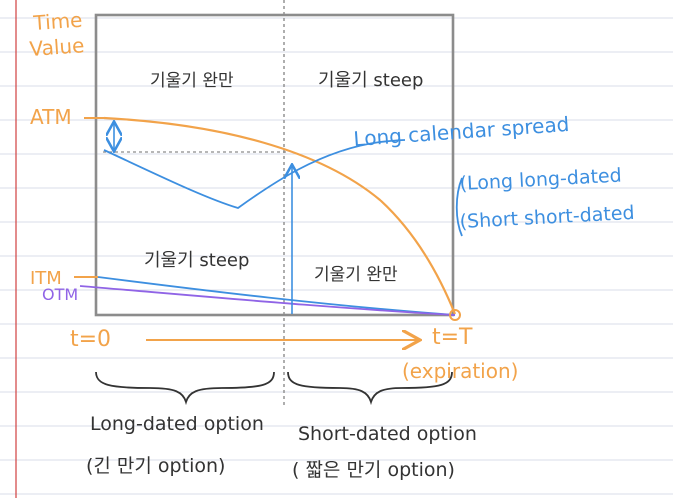 This screenshot has width=673, height=498. I want to click on y-axis-label-value: Value, so click(57, 47).